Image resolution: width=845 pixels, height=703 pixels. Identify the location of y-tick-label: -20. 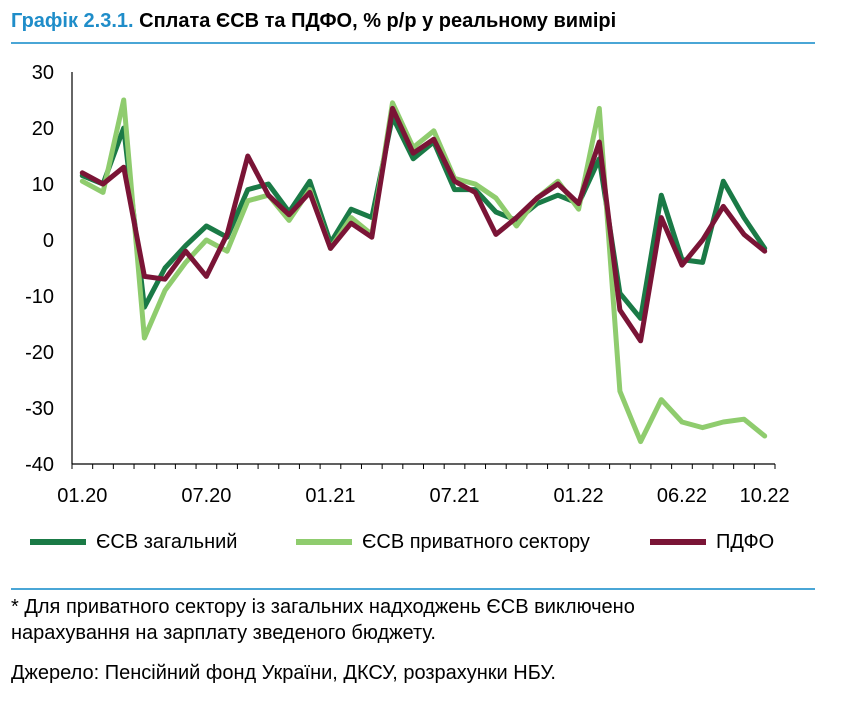
(39, 353).